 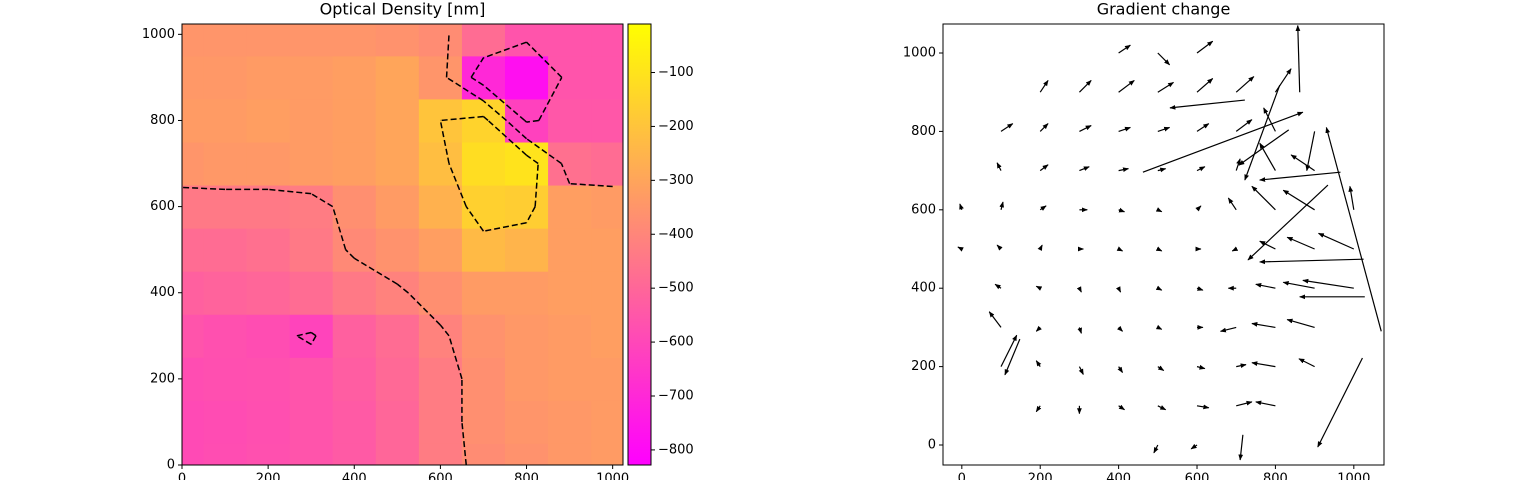 I want to click on x-tick-label: 1000, so click(x=612, y=476).